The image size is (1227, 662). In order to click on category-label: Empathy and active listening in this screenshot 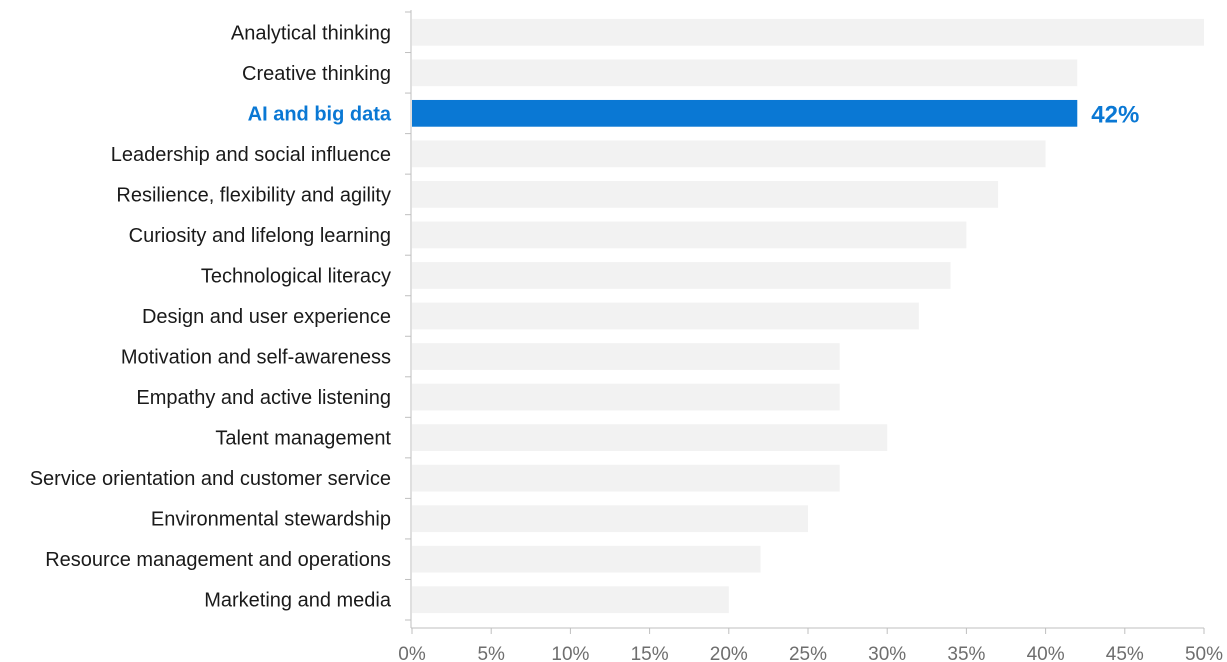, I will do `click(263, 398)`.